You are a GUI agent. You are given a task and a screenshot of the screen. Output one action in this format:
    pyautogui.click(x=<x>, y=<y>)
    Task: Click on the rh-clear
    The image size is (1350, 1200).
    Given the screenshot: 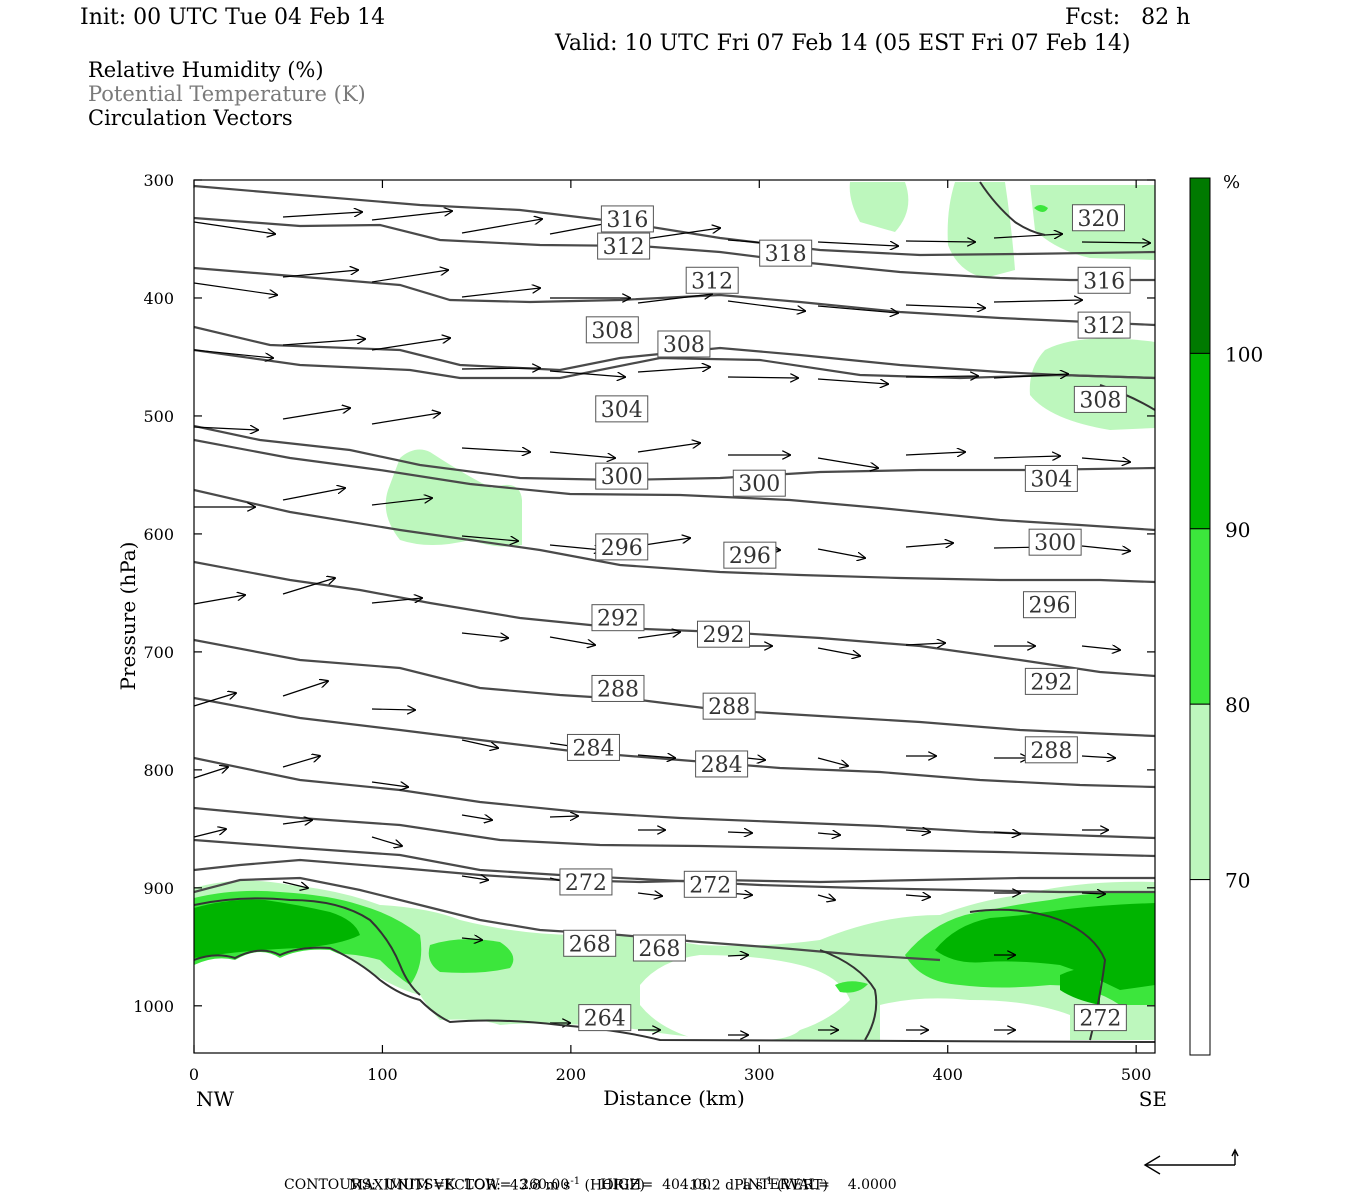 What is the action you would take?
    pyautogui.click(x=745, y=997)
    